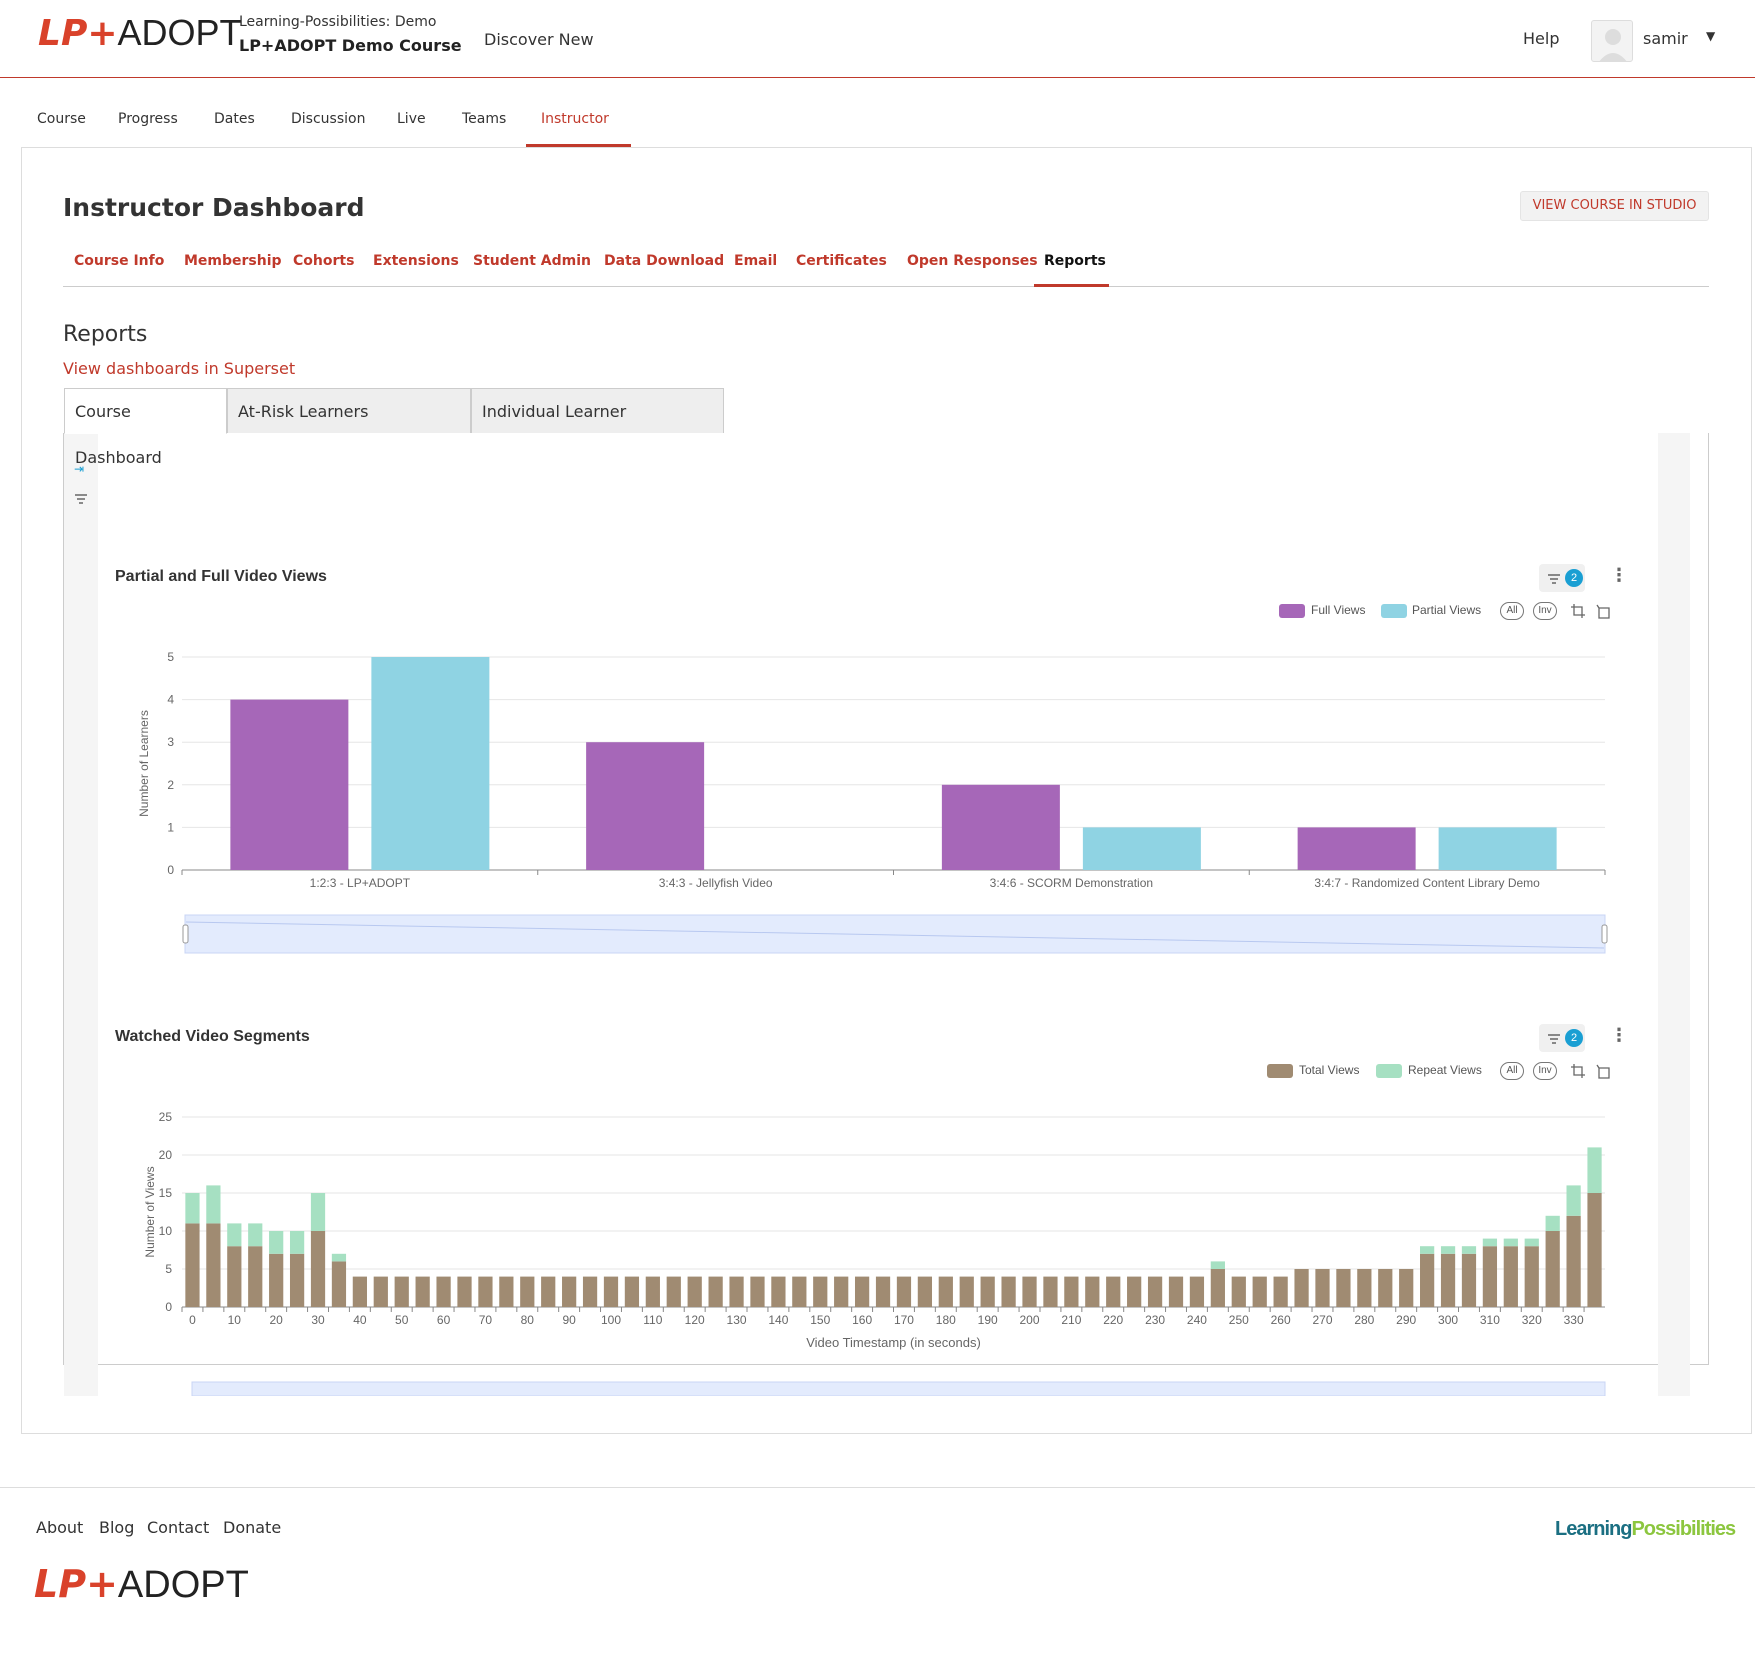 Image resolution: width=1755 pixels, height=1656 pixels. I want to click on site-logo: LP+ADOPT, so click(140, 33).